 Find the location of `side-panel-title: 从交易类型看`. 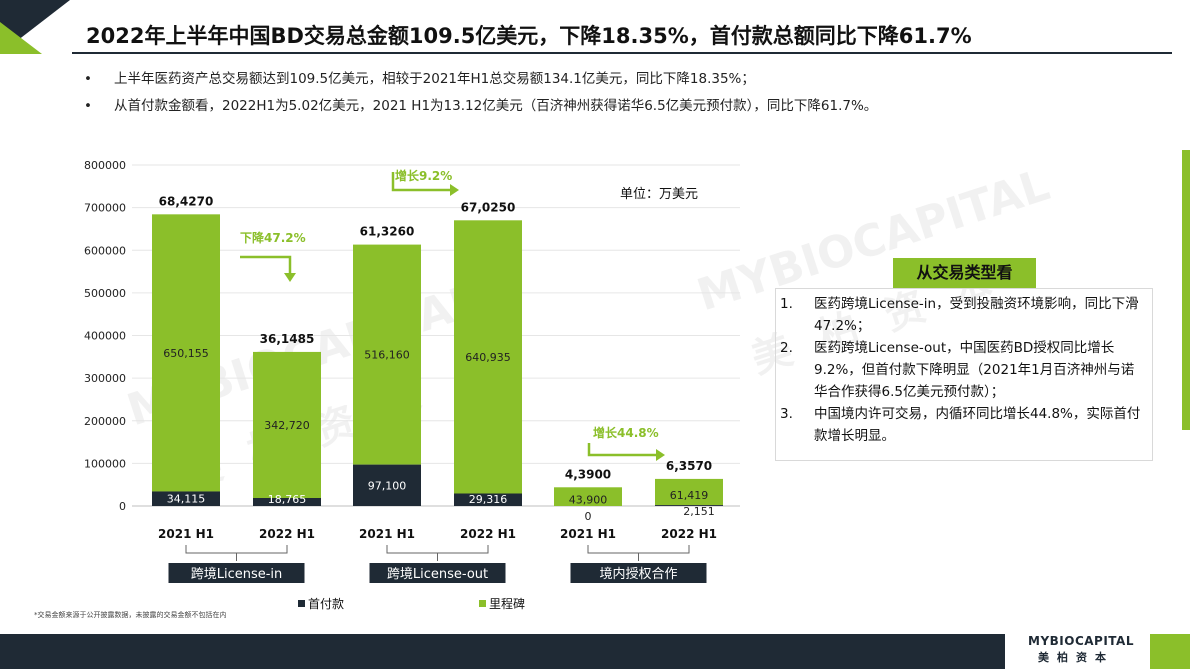

side-panel-title: 从交易类型看 is located at coordinates (964, 273).